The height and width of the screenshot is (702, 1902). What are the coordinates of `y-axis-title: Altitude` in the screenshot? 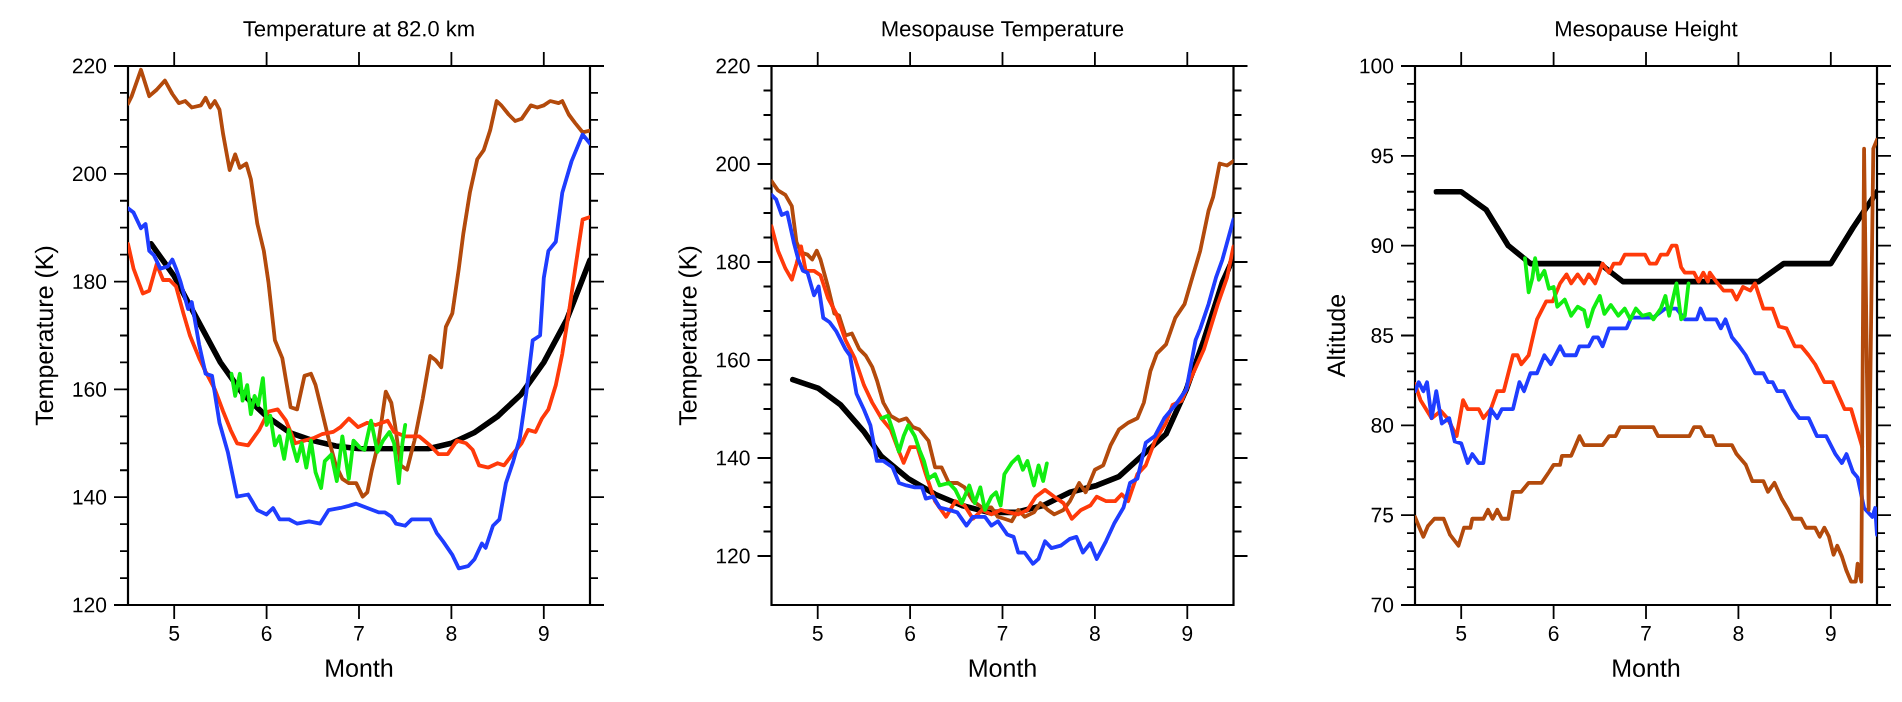 It's located at (1336, 336).